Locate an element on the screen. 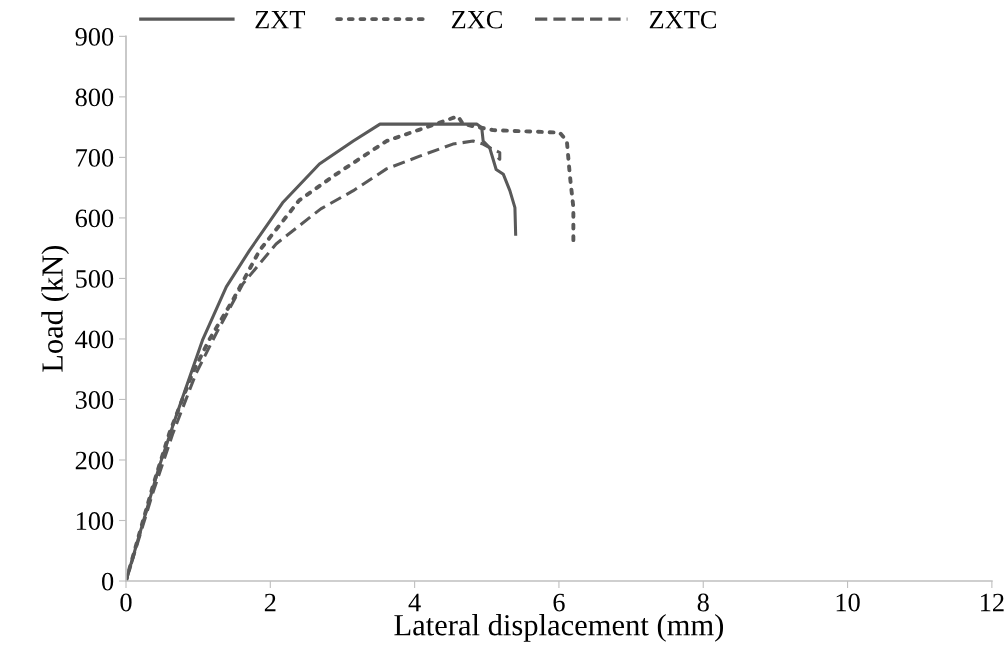 The width and height of the screenshot is (1008, 661). x-axis-title: Lateral displacement (mm) is located at coordinates (559, 627).